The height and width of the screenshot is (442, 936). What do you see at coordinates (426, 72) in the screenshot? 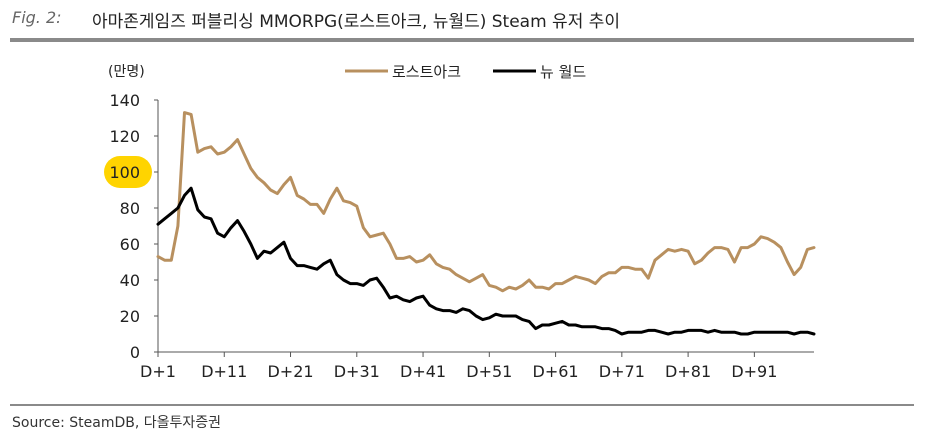
I see `legend-label-lost-ark: 로스트아크` at bounding box center [426, 72].